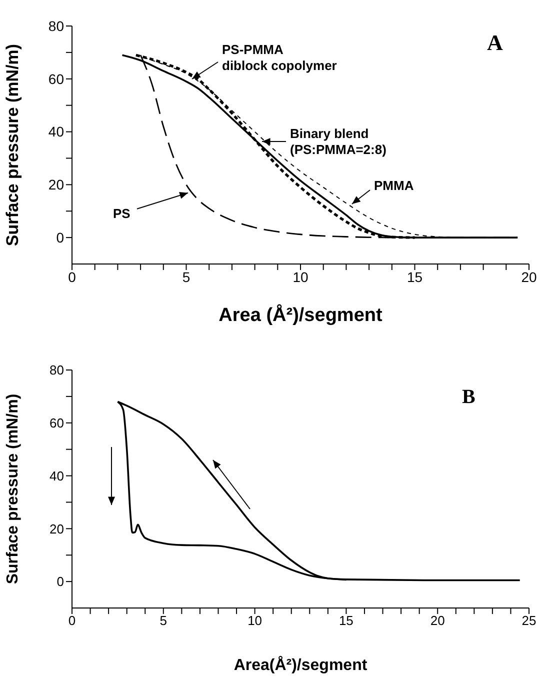  I want to click on series-label: PMMA, so click(394, 186).